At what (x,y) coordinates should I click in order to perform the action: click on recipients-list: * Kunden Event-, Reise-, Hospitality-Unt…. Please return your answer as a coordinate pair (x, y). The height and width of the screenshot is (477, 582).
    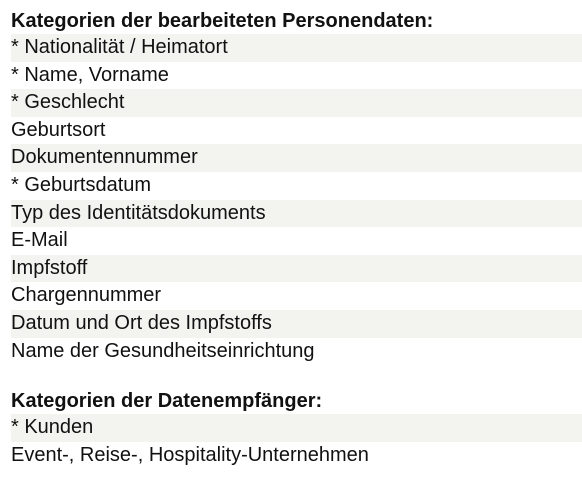
    Looking at the image, I should click on (296, 442).